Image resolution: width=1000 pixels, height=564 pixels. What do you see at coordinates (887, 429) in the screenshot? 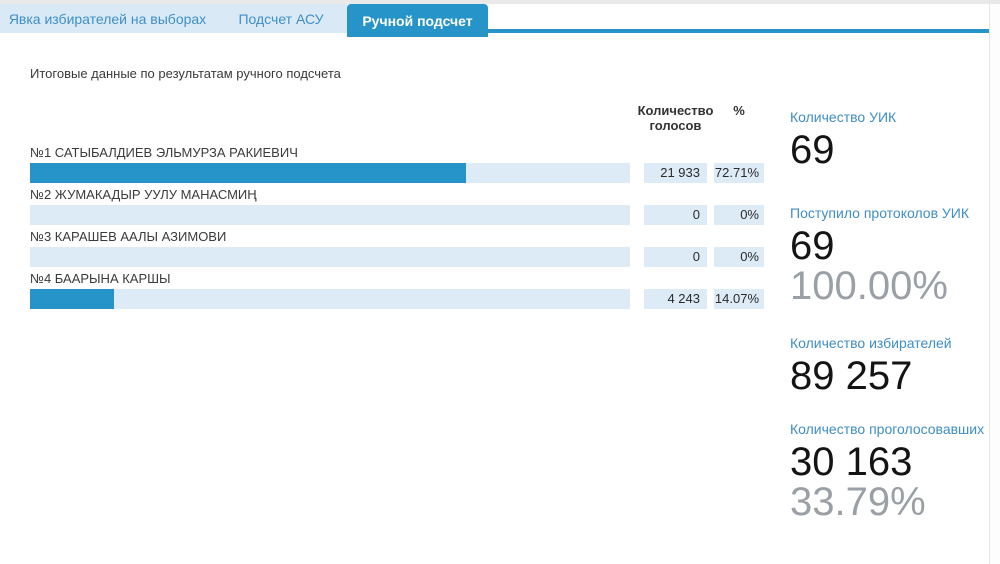
I see `stat-label: Количество проголосовавших` at bounding box center [887, 429].